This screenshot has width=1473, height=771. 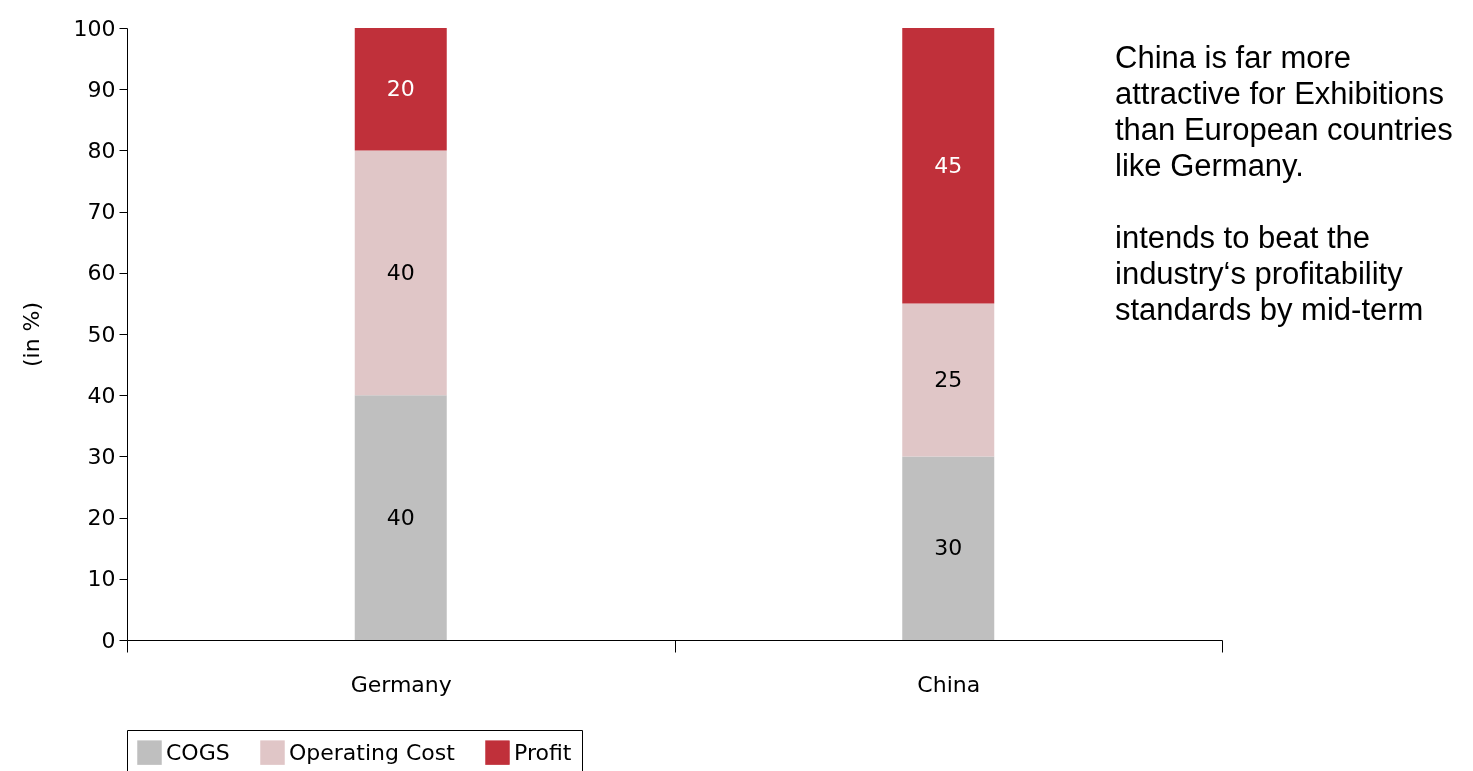 What do you see at coordinates (31, 334) in the screenshot?
I see `y-axis-title: (in %)` at bounding box center [31, 334].